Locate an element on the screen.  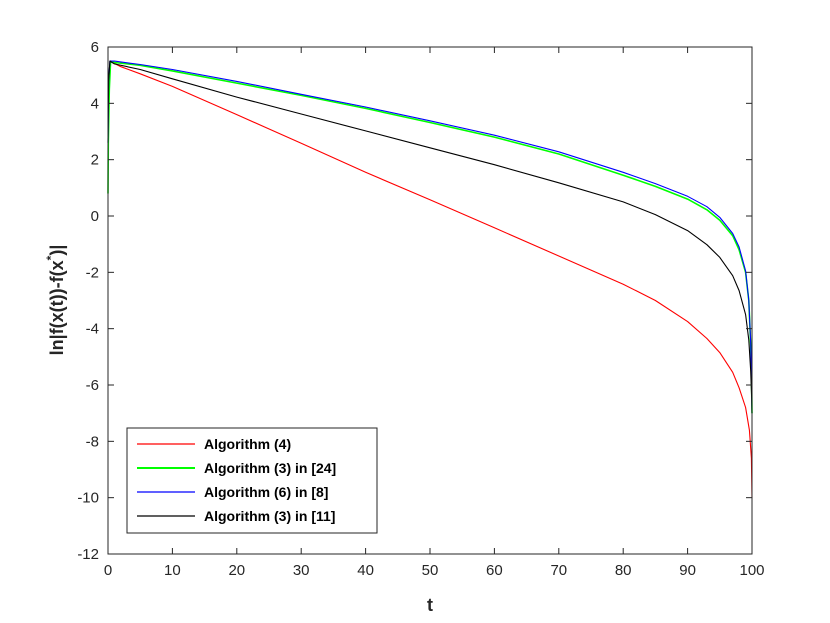
y-axis-label-end: )| is located at coordinates (57, 250).